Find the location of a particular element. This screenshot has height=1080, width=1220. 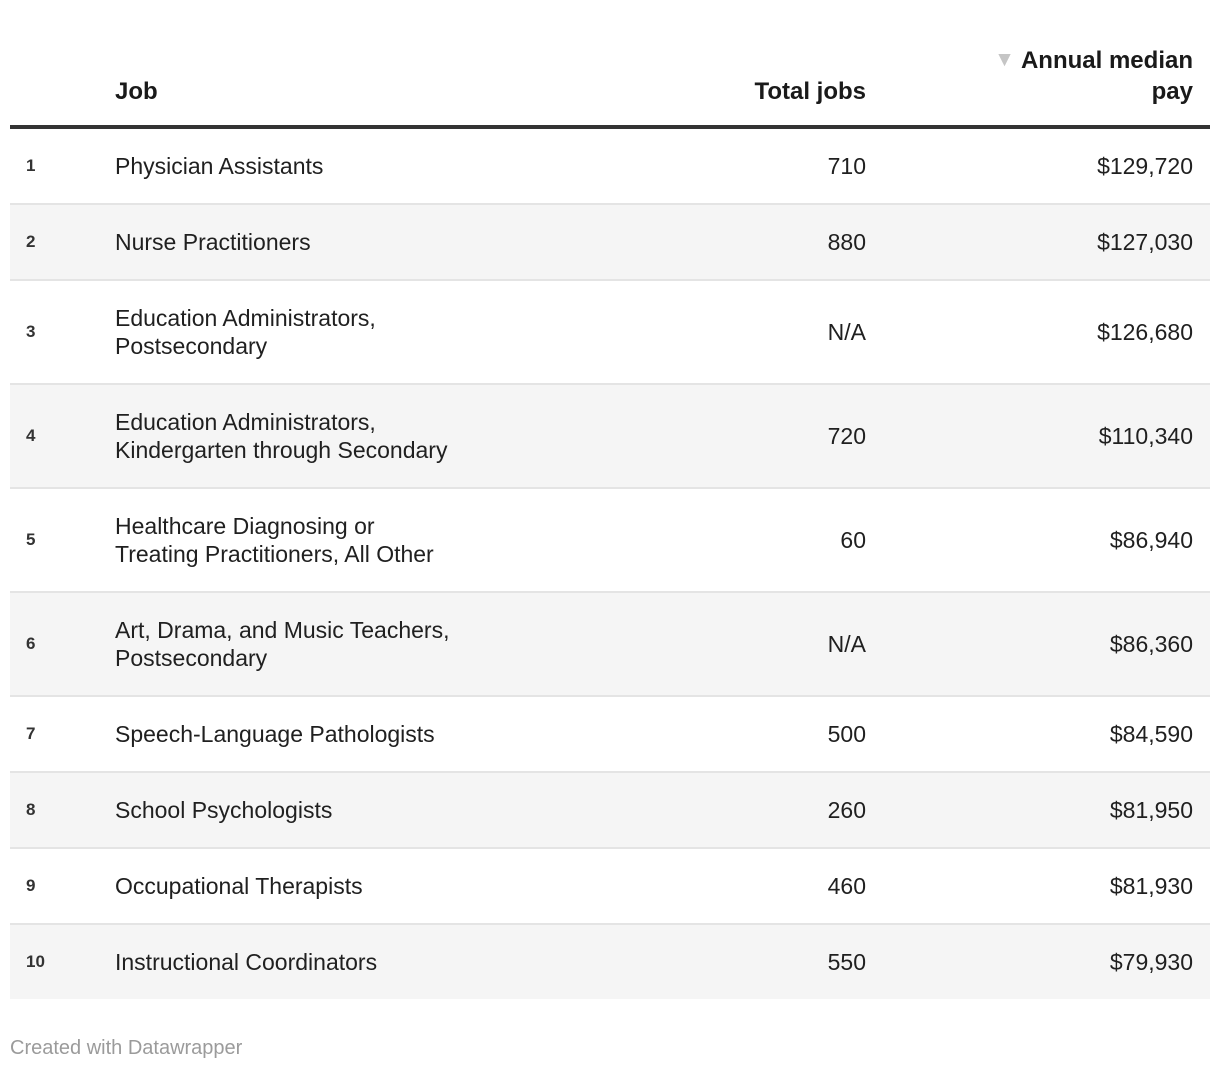

total-jobs-cell: 500 is located at coordinates (846, 734).